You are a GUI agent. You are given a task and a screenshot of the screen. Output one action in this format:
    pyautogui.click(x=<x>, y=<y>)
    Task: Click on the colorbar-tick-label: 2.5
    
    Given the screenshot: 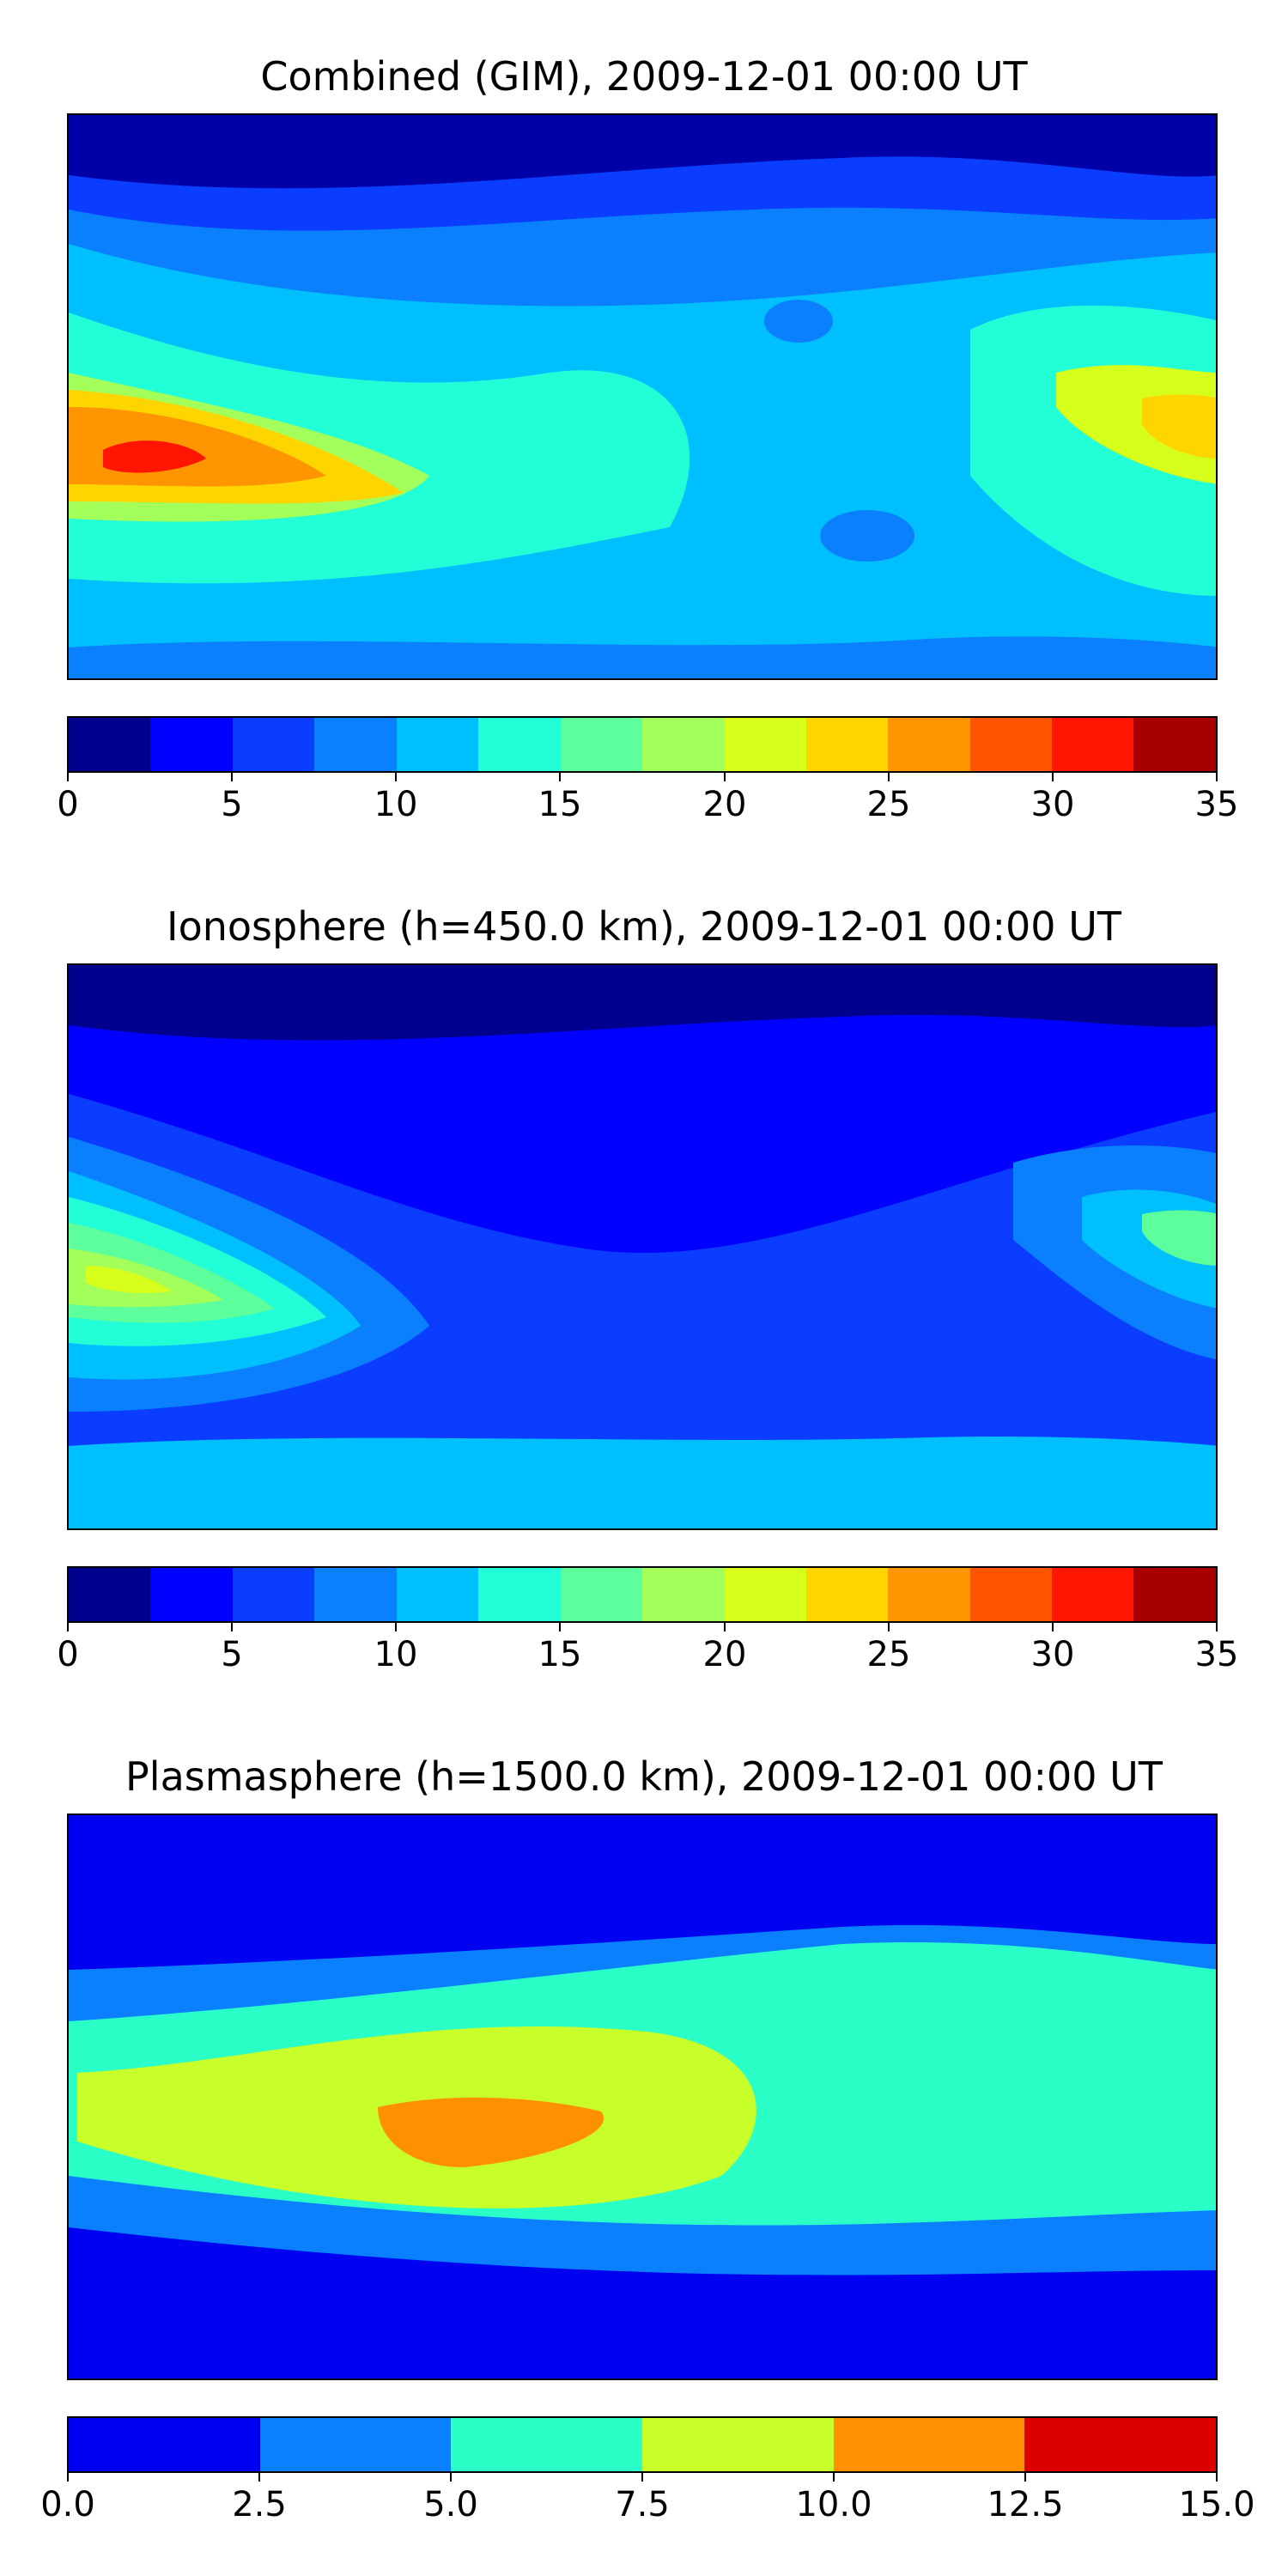 What is the action you would take?
    pyautogui.click(x=259, y=2504)
    